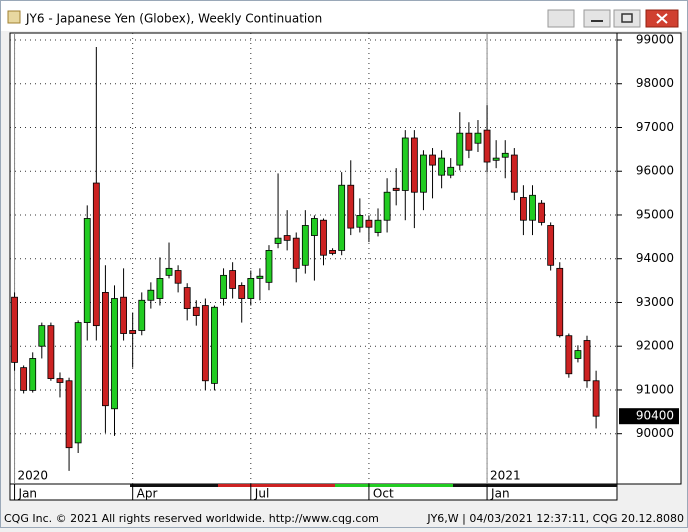 The height and width of the screenshot is (532, 688). Describe the element at coordinates (505, 476) in the screenshot. I see `year-label: 2021` at that location.